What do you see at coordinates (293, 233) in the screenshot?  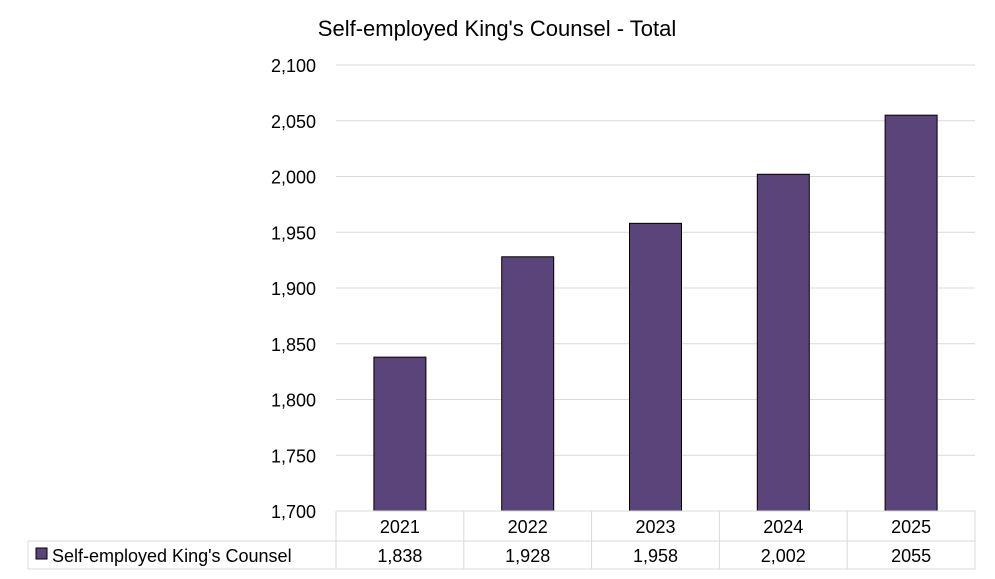 I see `y-tick-label: 1,950` at bounding box center [293, 233].